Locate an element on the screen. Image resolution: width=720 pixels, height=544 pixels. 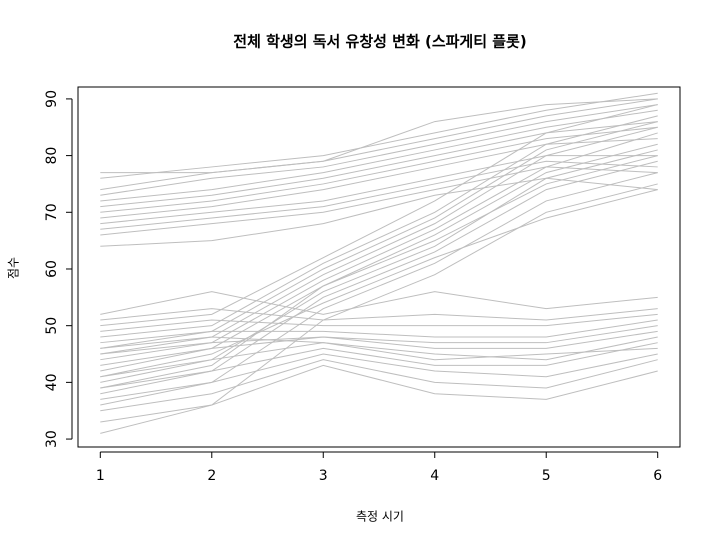
y-tick-label: 40 is located at coordinates (52, 382).